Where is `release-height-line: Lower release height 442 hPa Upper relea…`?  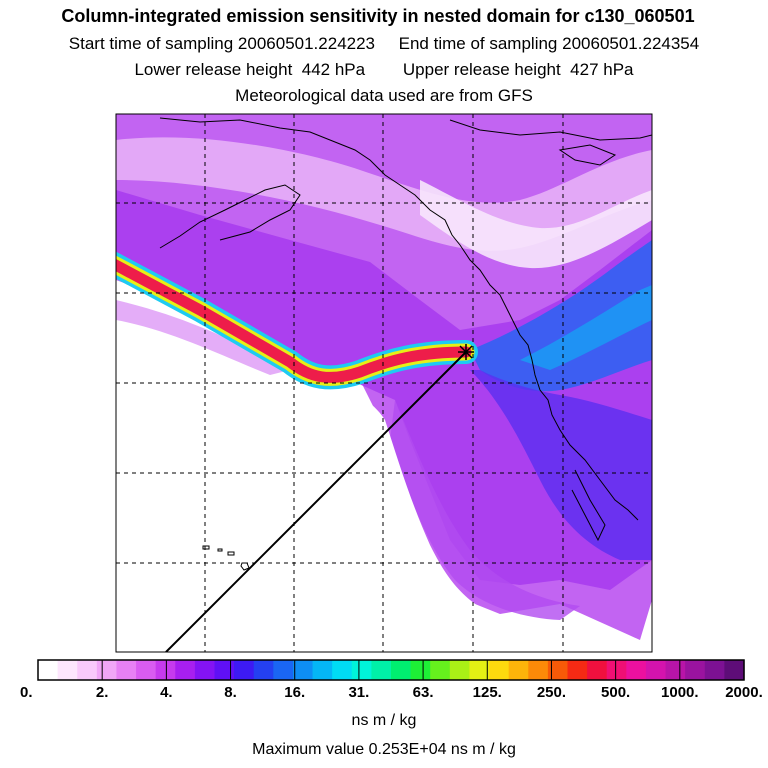
release-height-line: Lower release height 442 hPa Upper relea… is located at coordinates (384, 70).